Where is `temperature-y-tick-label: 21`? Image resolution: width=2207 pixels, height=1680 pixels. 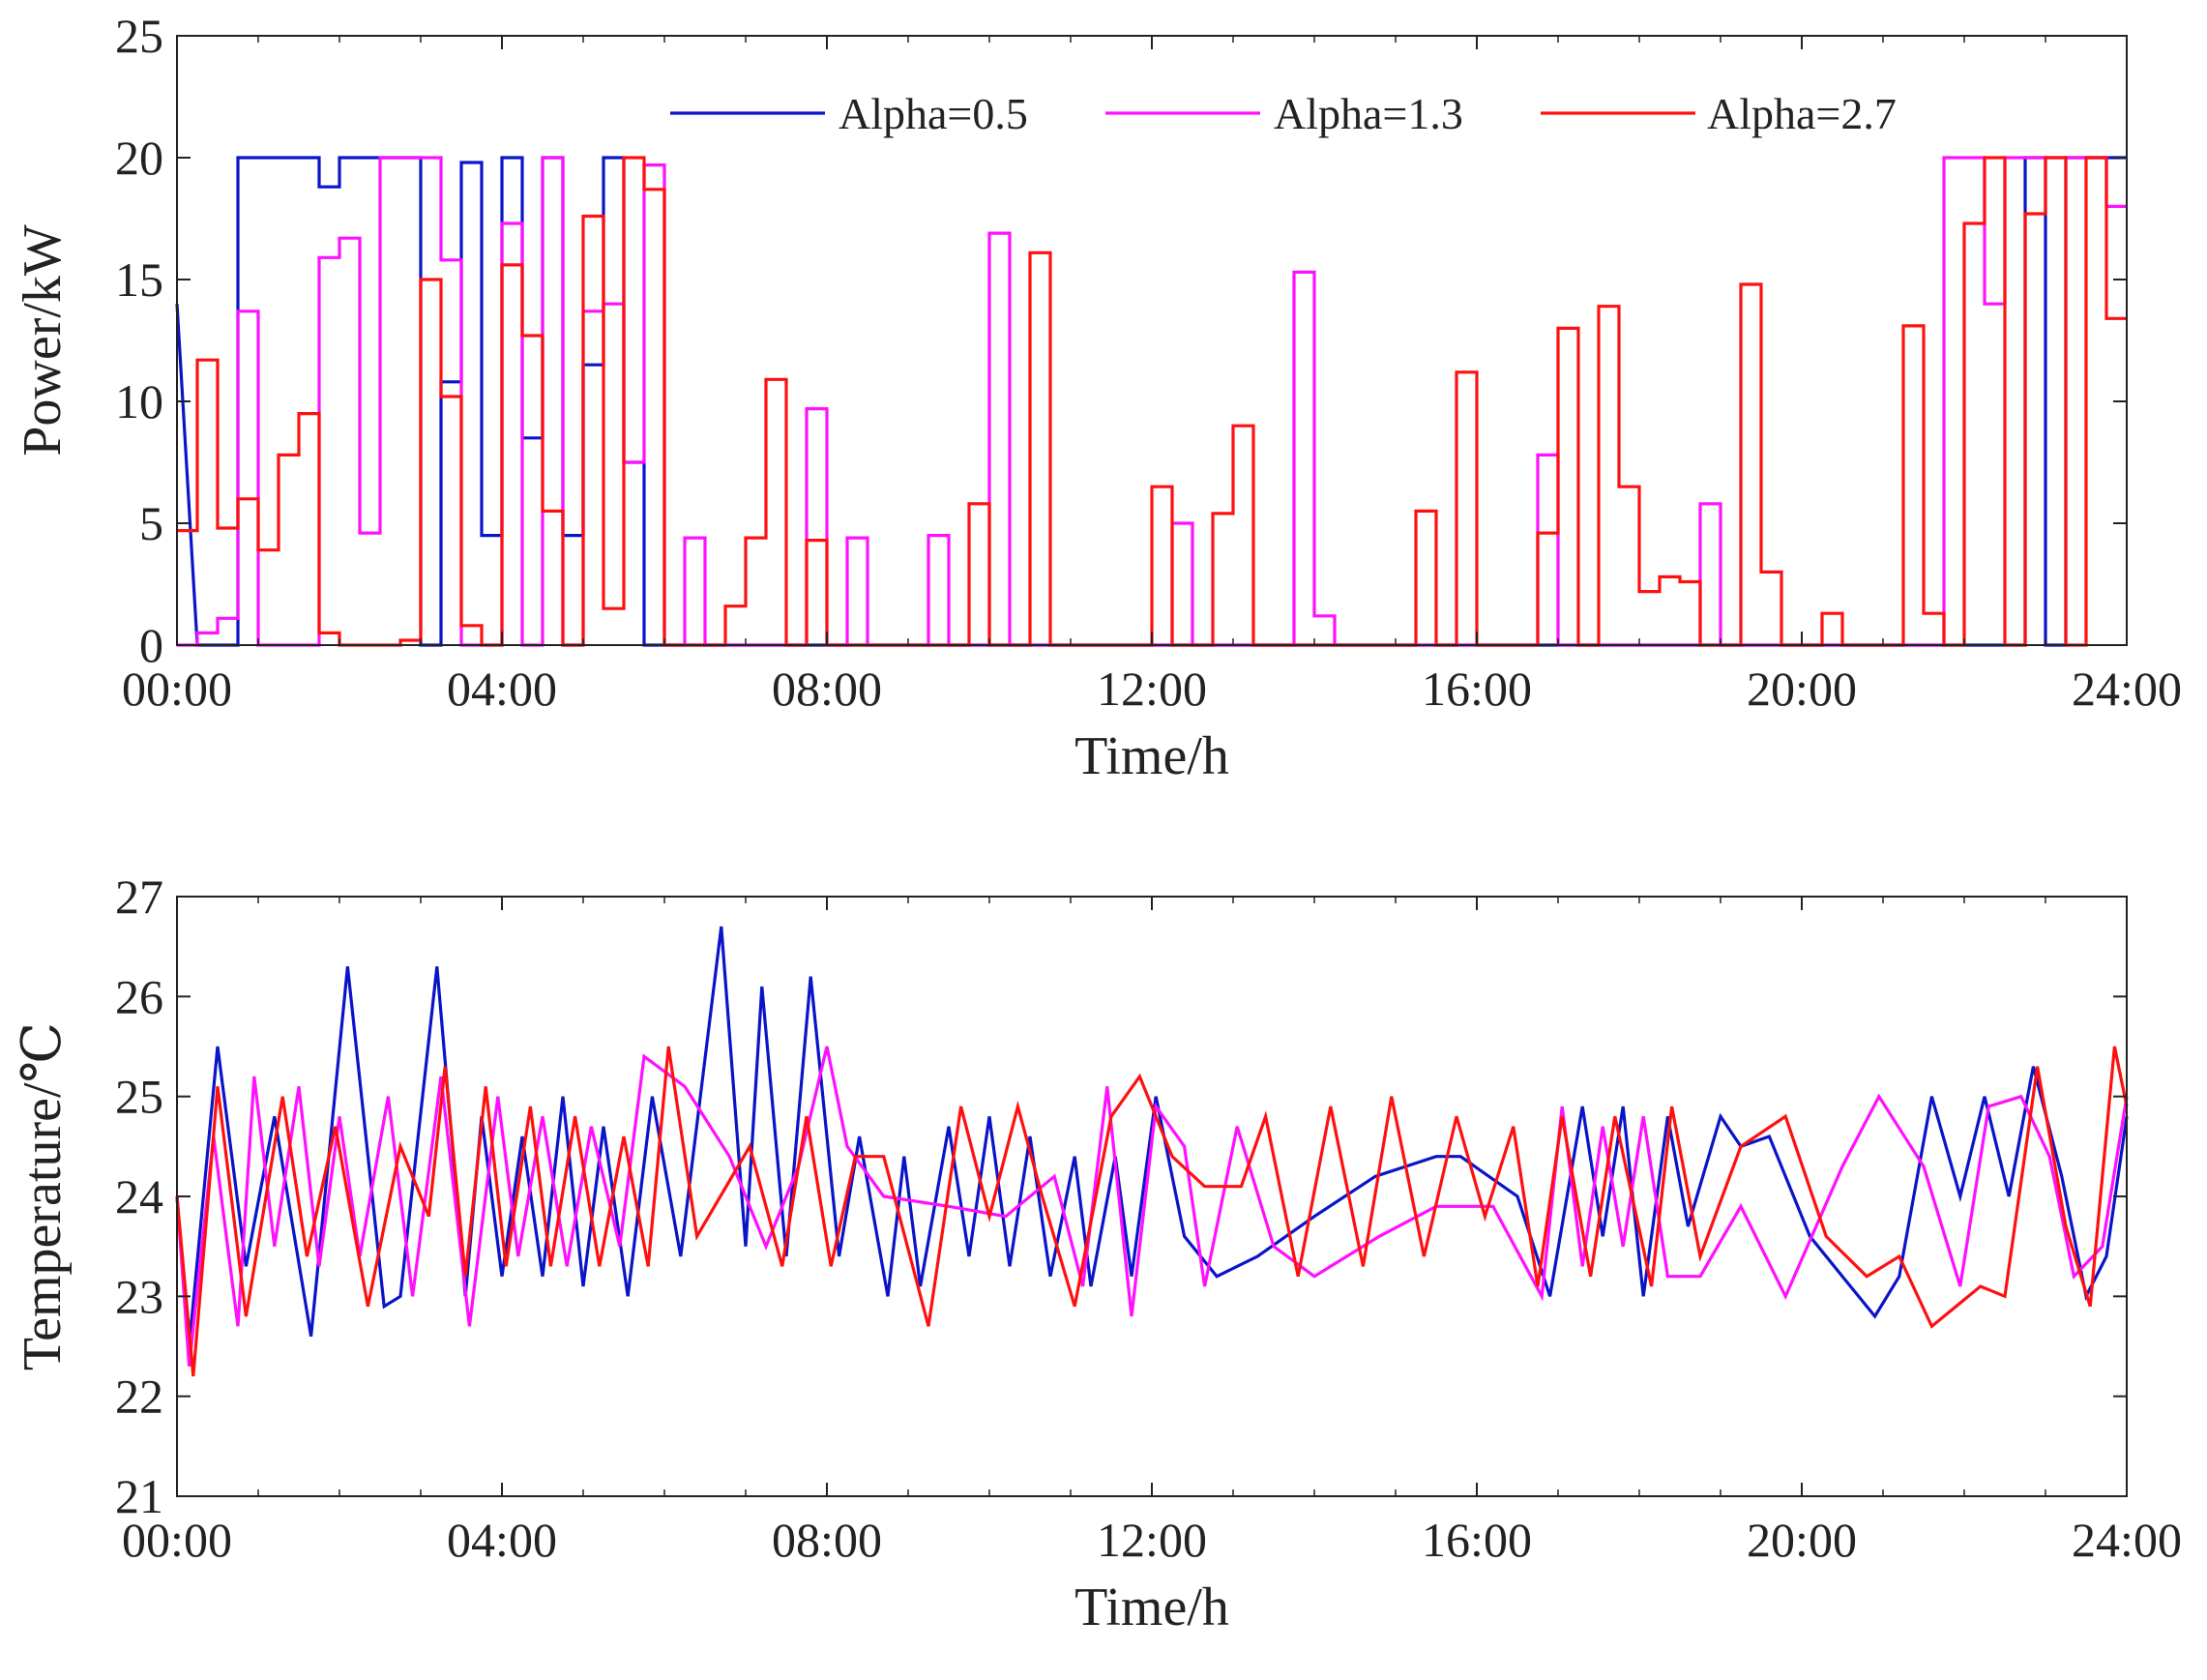 temperature-y-tick-label: 21 is located at coordinates (139, 1496).